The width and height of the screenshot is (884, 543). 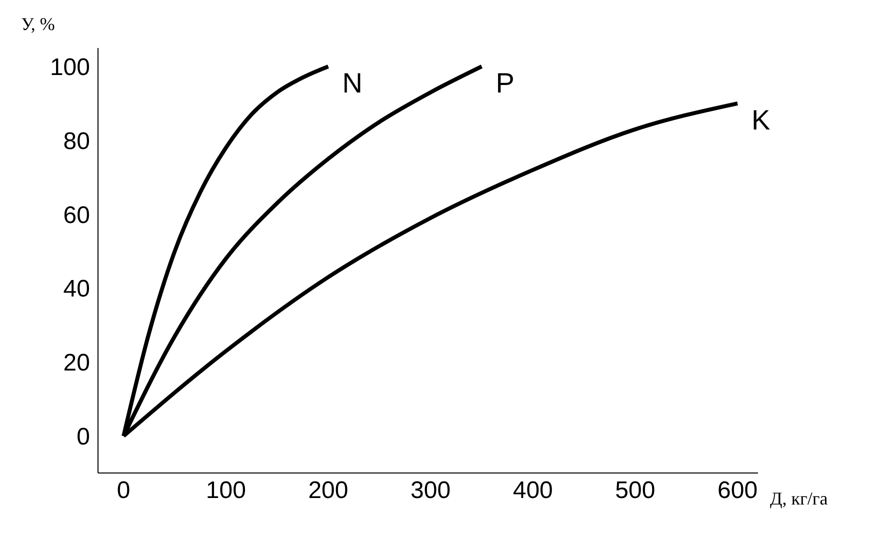 I want to click on x-tick-label: 0, so click(x=123, y=490).